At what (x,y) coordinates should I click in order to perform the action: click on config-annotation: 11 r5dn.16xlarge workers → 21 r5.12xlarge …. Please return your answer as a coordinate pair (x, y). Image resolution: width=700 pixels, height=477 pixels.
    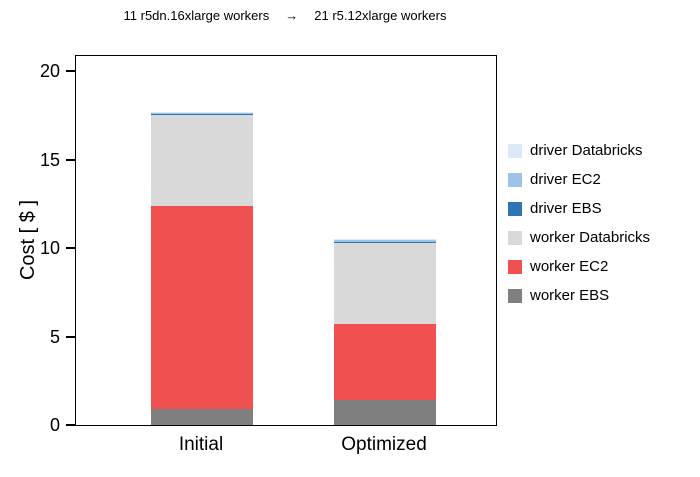
    Looking at the image, I should click on (285, 15).